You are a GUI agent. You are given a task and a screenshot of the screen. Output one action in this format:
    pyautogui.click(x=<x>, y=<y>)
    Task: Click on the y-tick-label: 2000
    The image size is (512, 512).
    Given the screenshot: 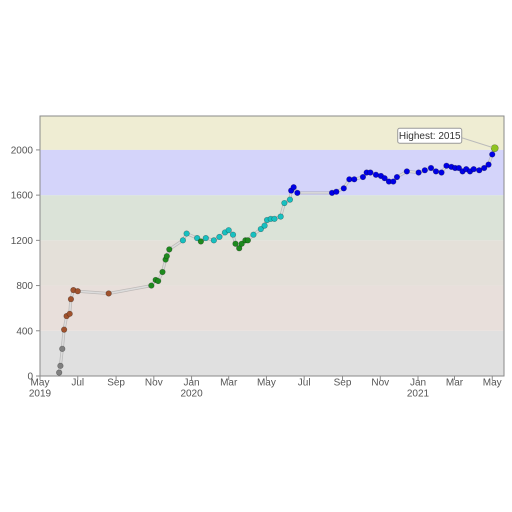 What is the action you would take?
    pyautogui.click(x=22, y=150)
    